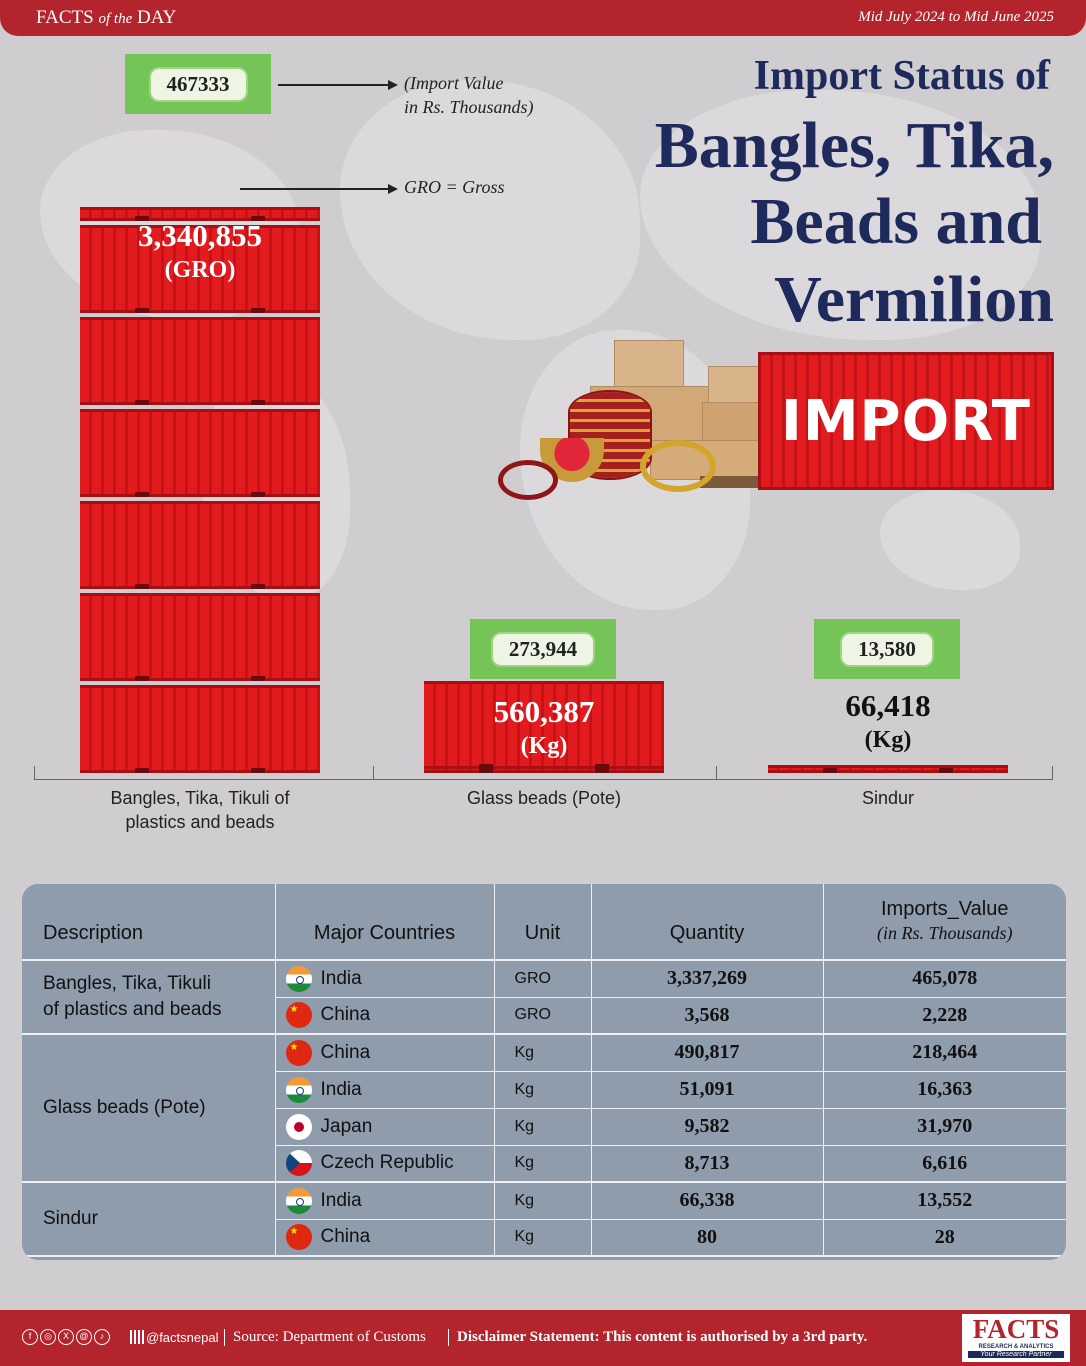  Describe the element at coordinates (30, 1337) in the screenshot. I see `facebook-icon: f` at that location.